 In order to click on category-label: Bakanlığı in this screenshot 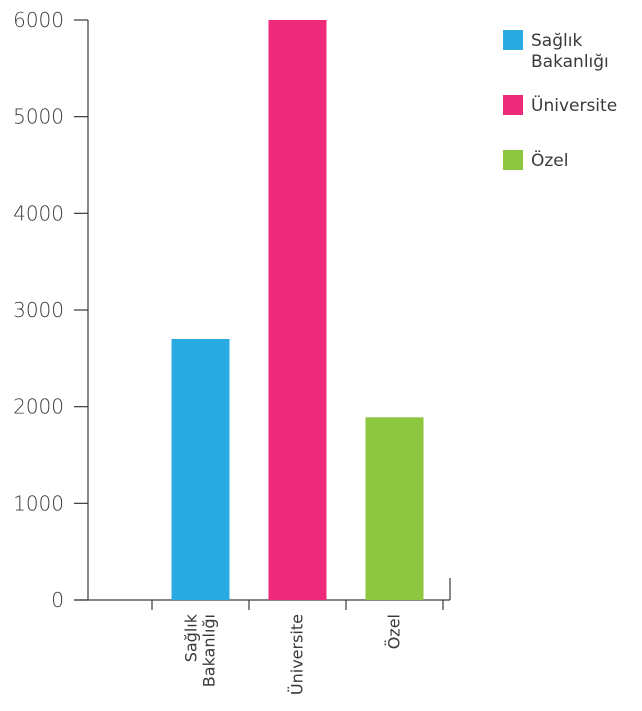, I will do `click(209, 650)`.